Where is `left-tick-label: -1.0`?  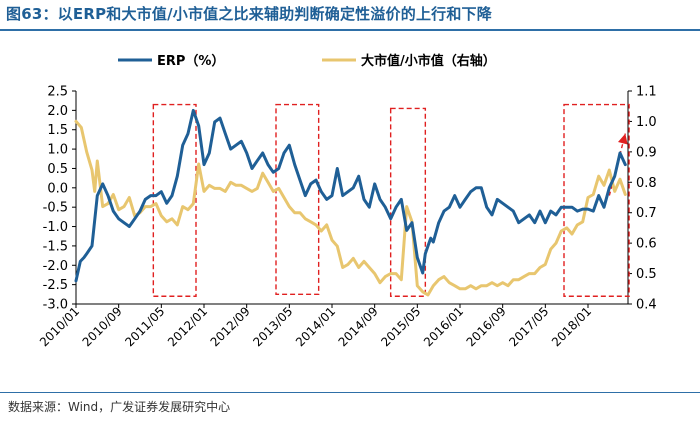
left-tick-label: -1.0 is located at coordinates (55, 227).